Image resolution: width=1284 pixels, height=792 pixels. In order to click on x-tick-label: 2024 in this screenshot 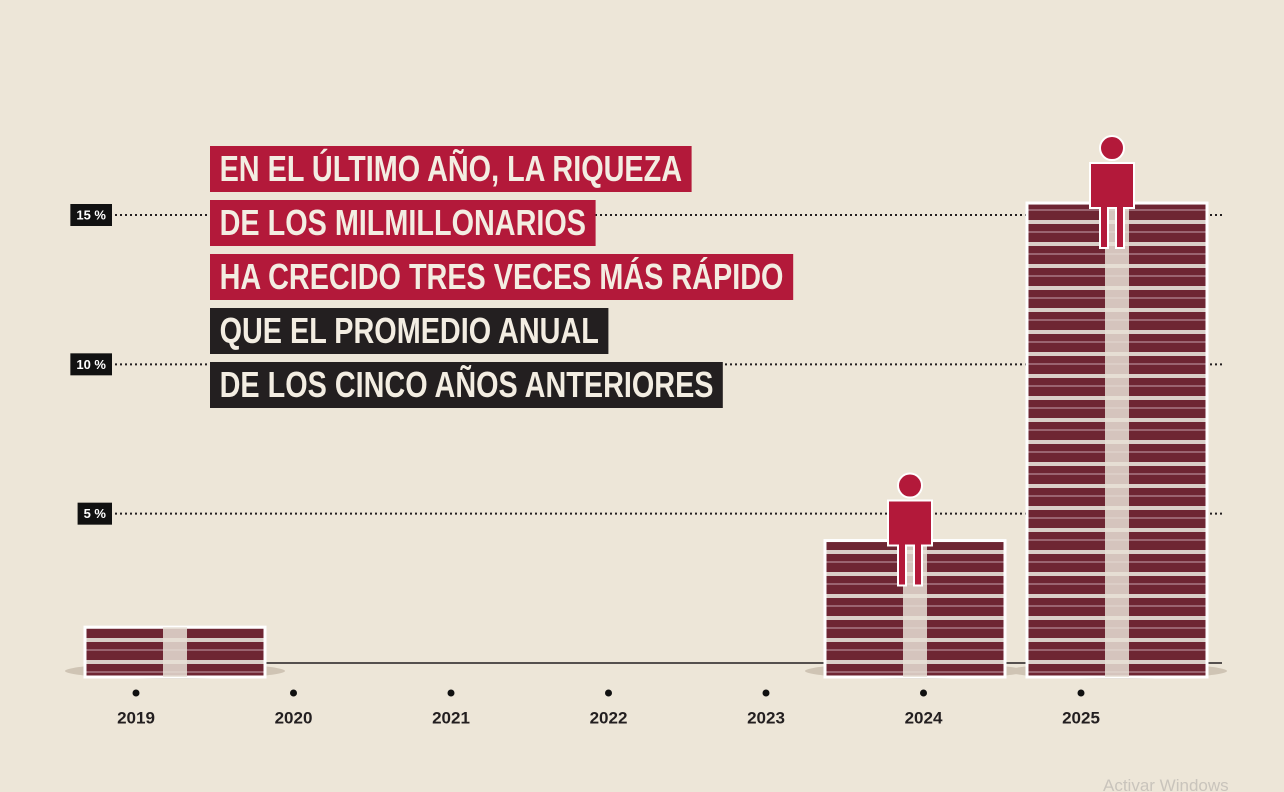, I will do `click(924, 717)`.